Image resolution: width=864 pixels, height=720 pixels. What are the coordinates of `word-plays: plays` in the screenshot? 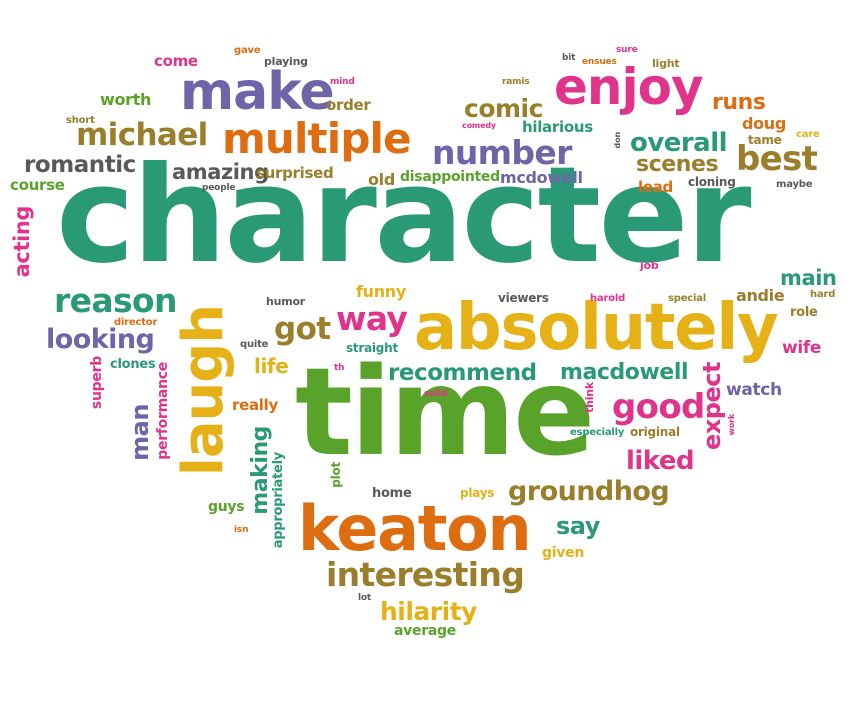 It's located at (477, 493).